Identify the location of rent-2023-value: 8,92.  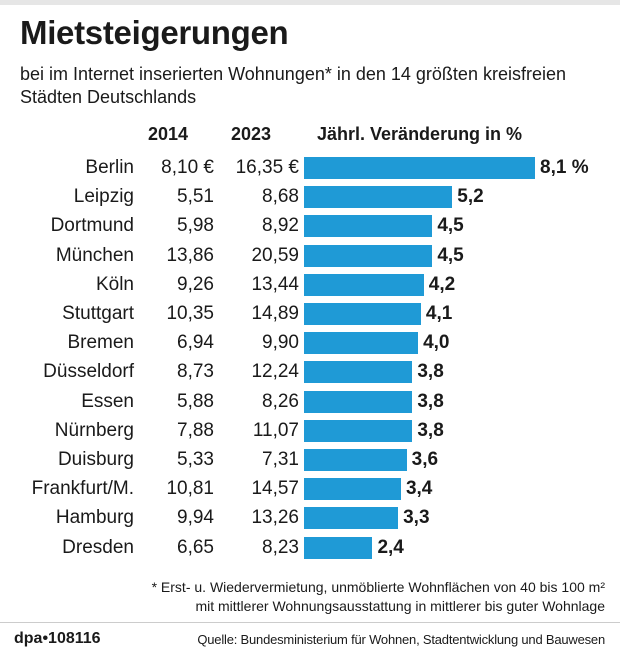
(280, 226).